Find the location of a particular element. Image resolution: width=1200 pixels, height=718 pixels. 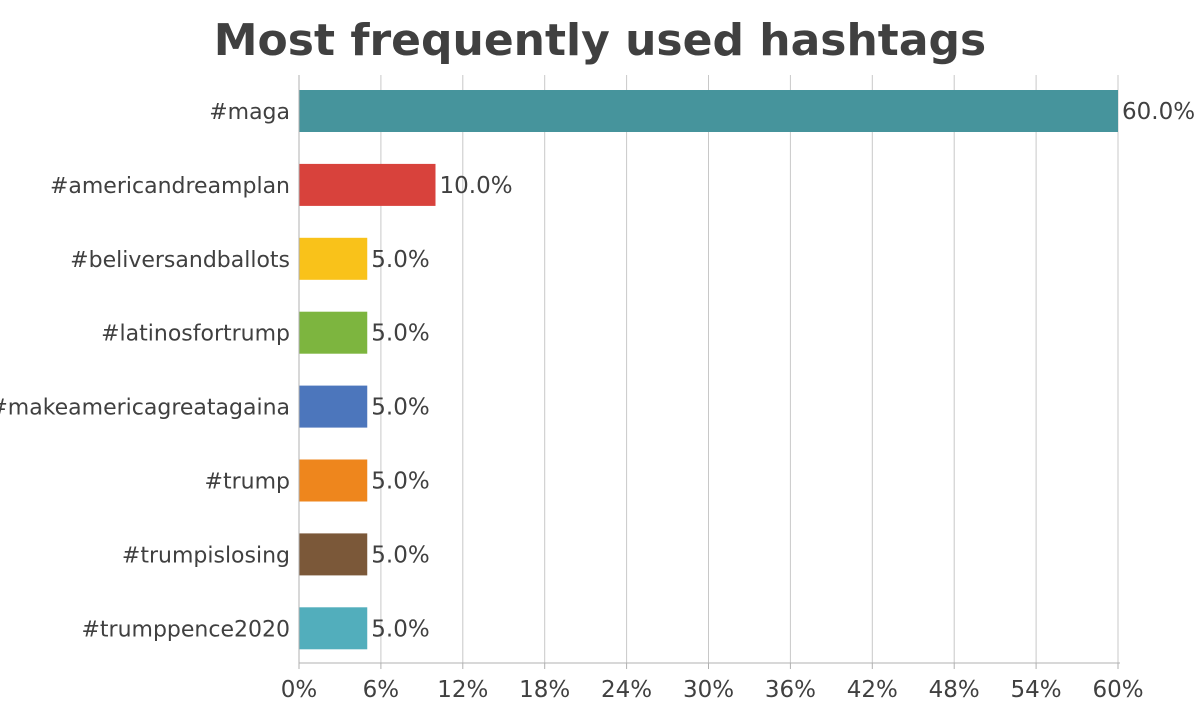

category-label: #maga is located at coordinates (249, 112).